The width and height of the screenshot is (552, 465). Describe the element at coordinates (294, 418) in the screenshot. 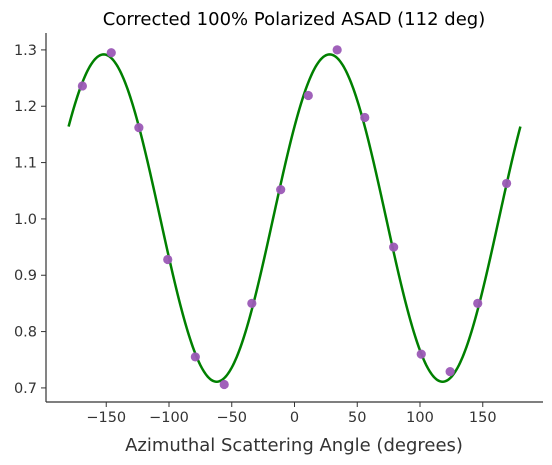

I see `x-tick-label: 0` at that location.